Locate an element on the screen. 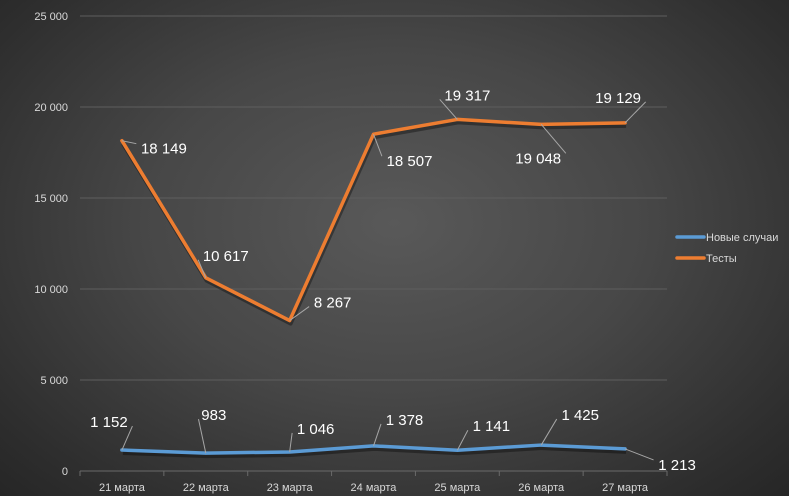  x-tick-label: 27 марта is located at coordinates (625, 488).